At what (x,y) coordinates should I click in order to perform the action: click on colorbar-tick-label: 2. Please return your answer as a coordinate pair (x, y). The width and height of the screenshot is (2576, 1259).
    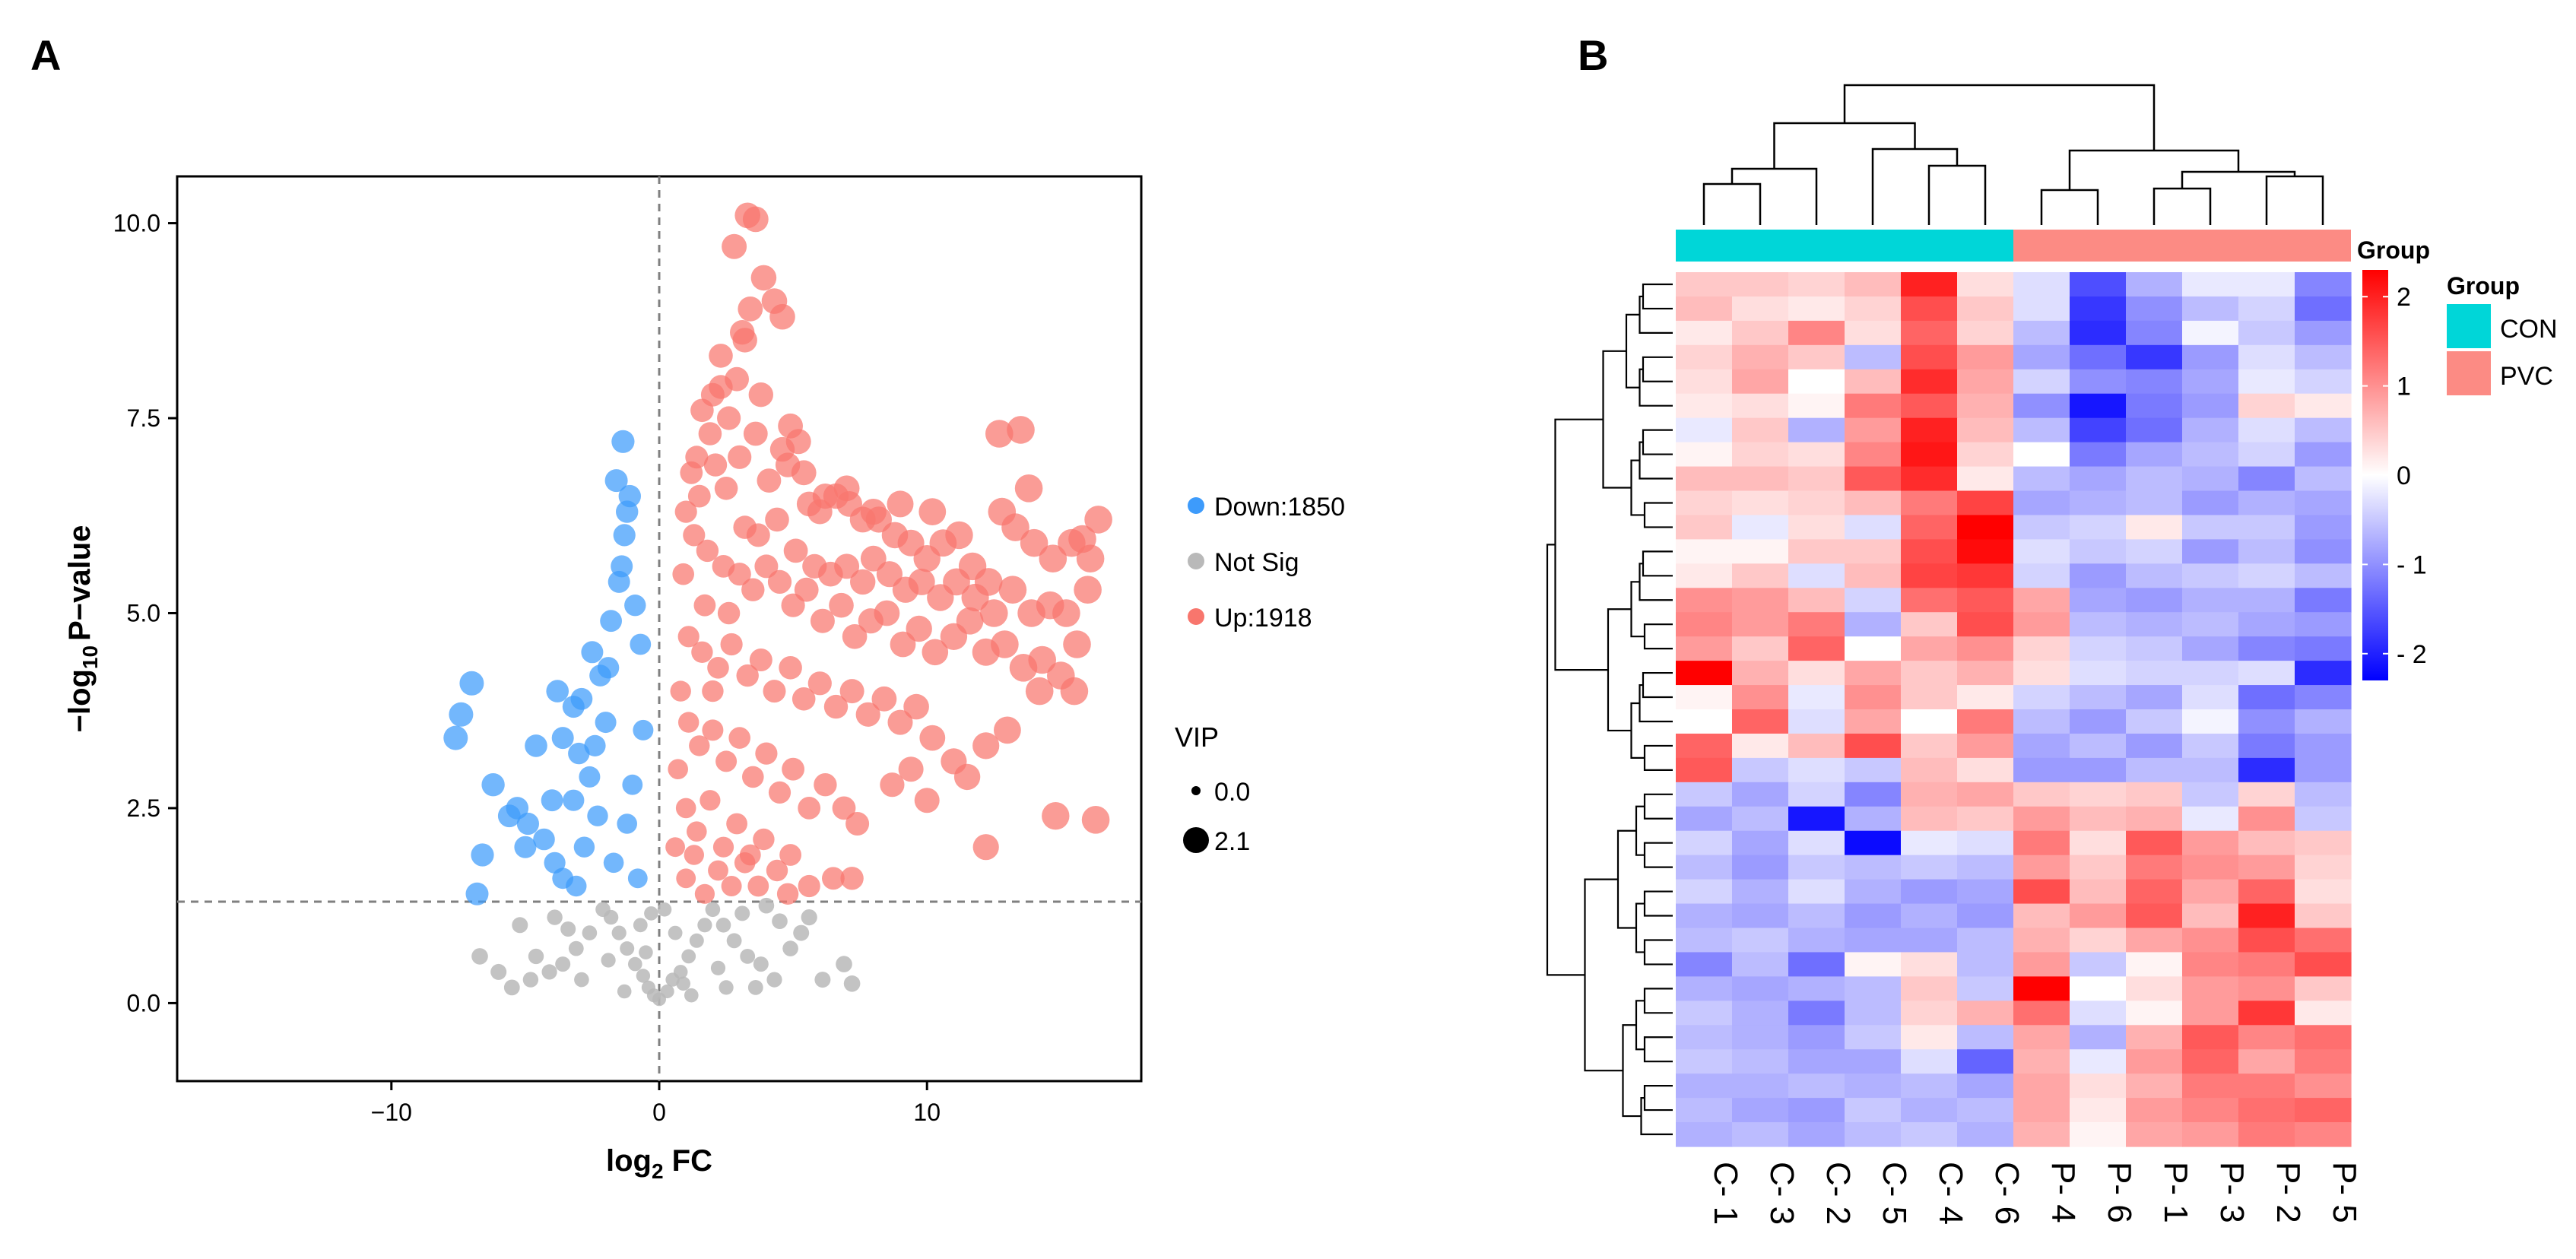
    Looking at the image, I should click on (2404, 298).